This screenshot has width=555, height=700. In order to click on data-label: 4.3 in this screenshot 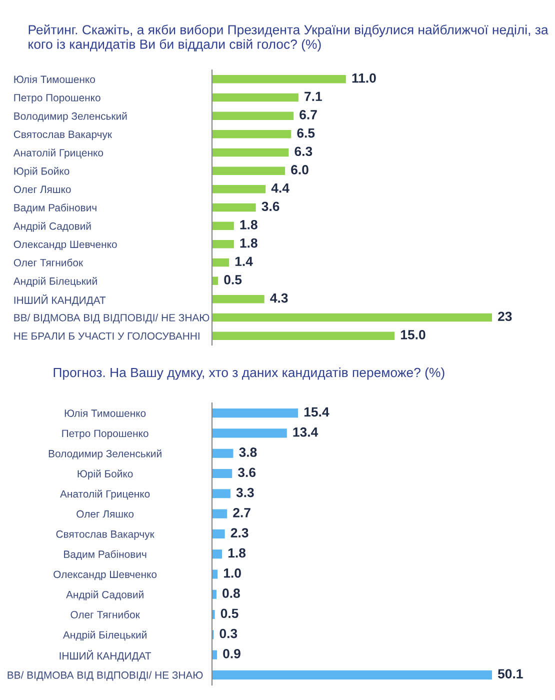, I will do `click(279, 298)`.